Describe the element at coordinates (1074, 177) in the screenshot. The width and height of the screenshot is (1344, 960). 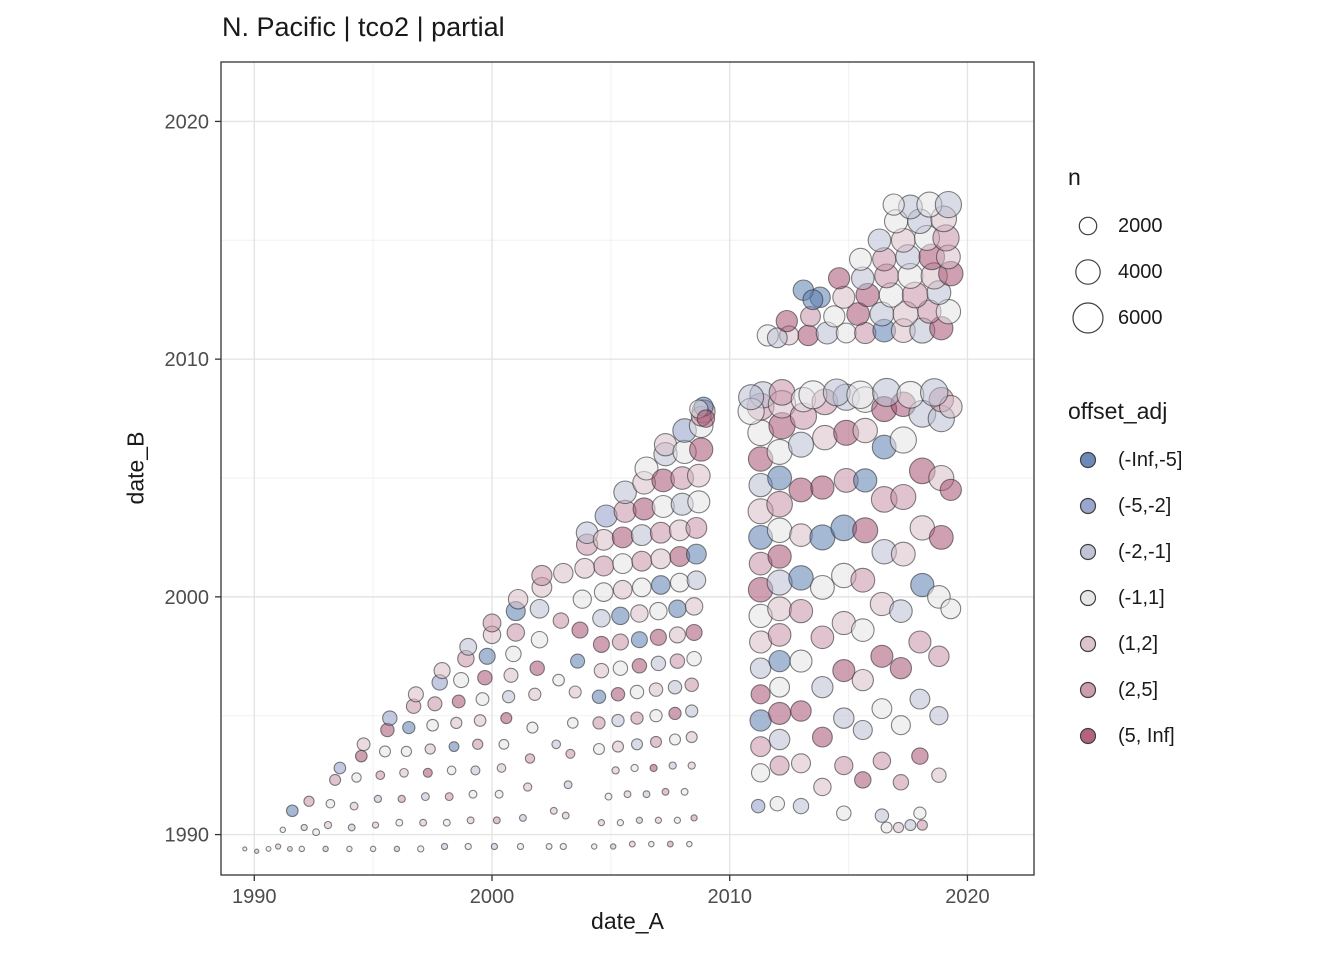
I see `size-legend-title: n` at that location.